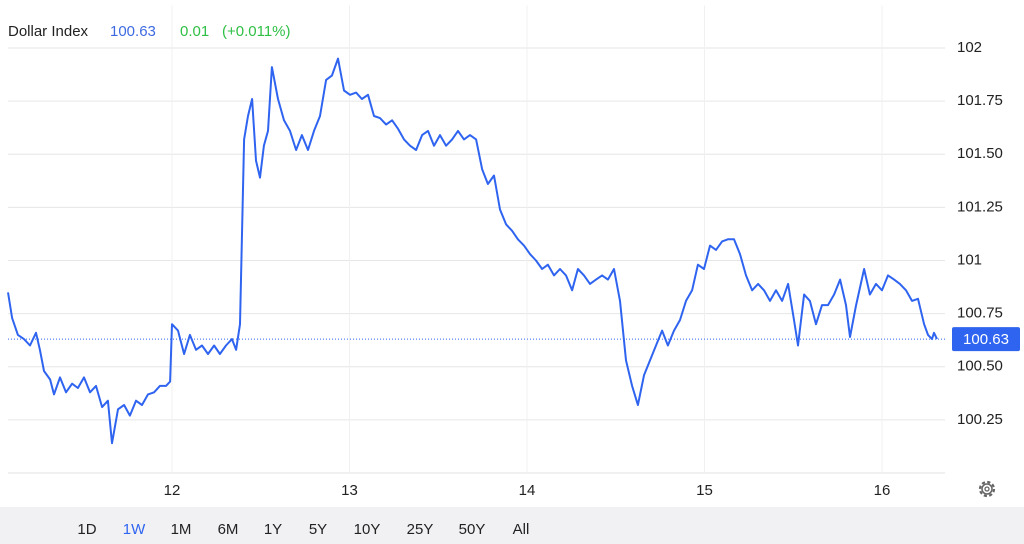  What do you see at coordinates (980, 313) in the screenshot?
I see `y-tick-label: 100.75` at bounding box center [980, 313].